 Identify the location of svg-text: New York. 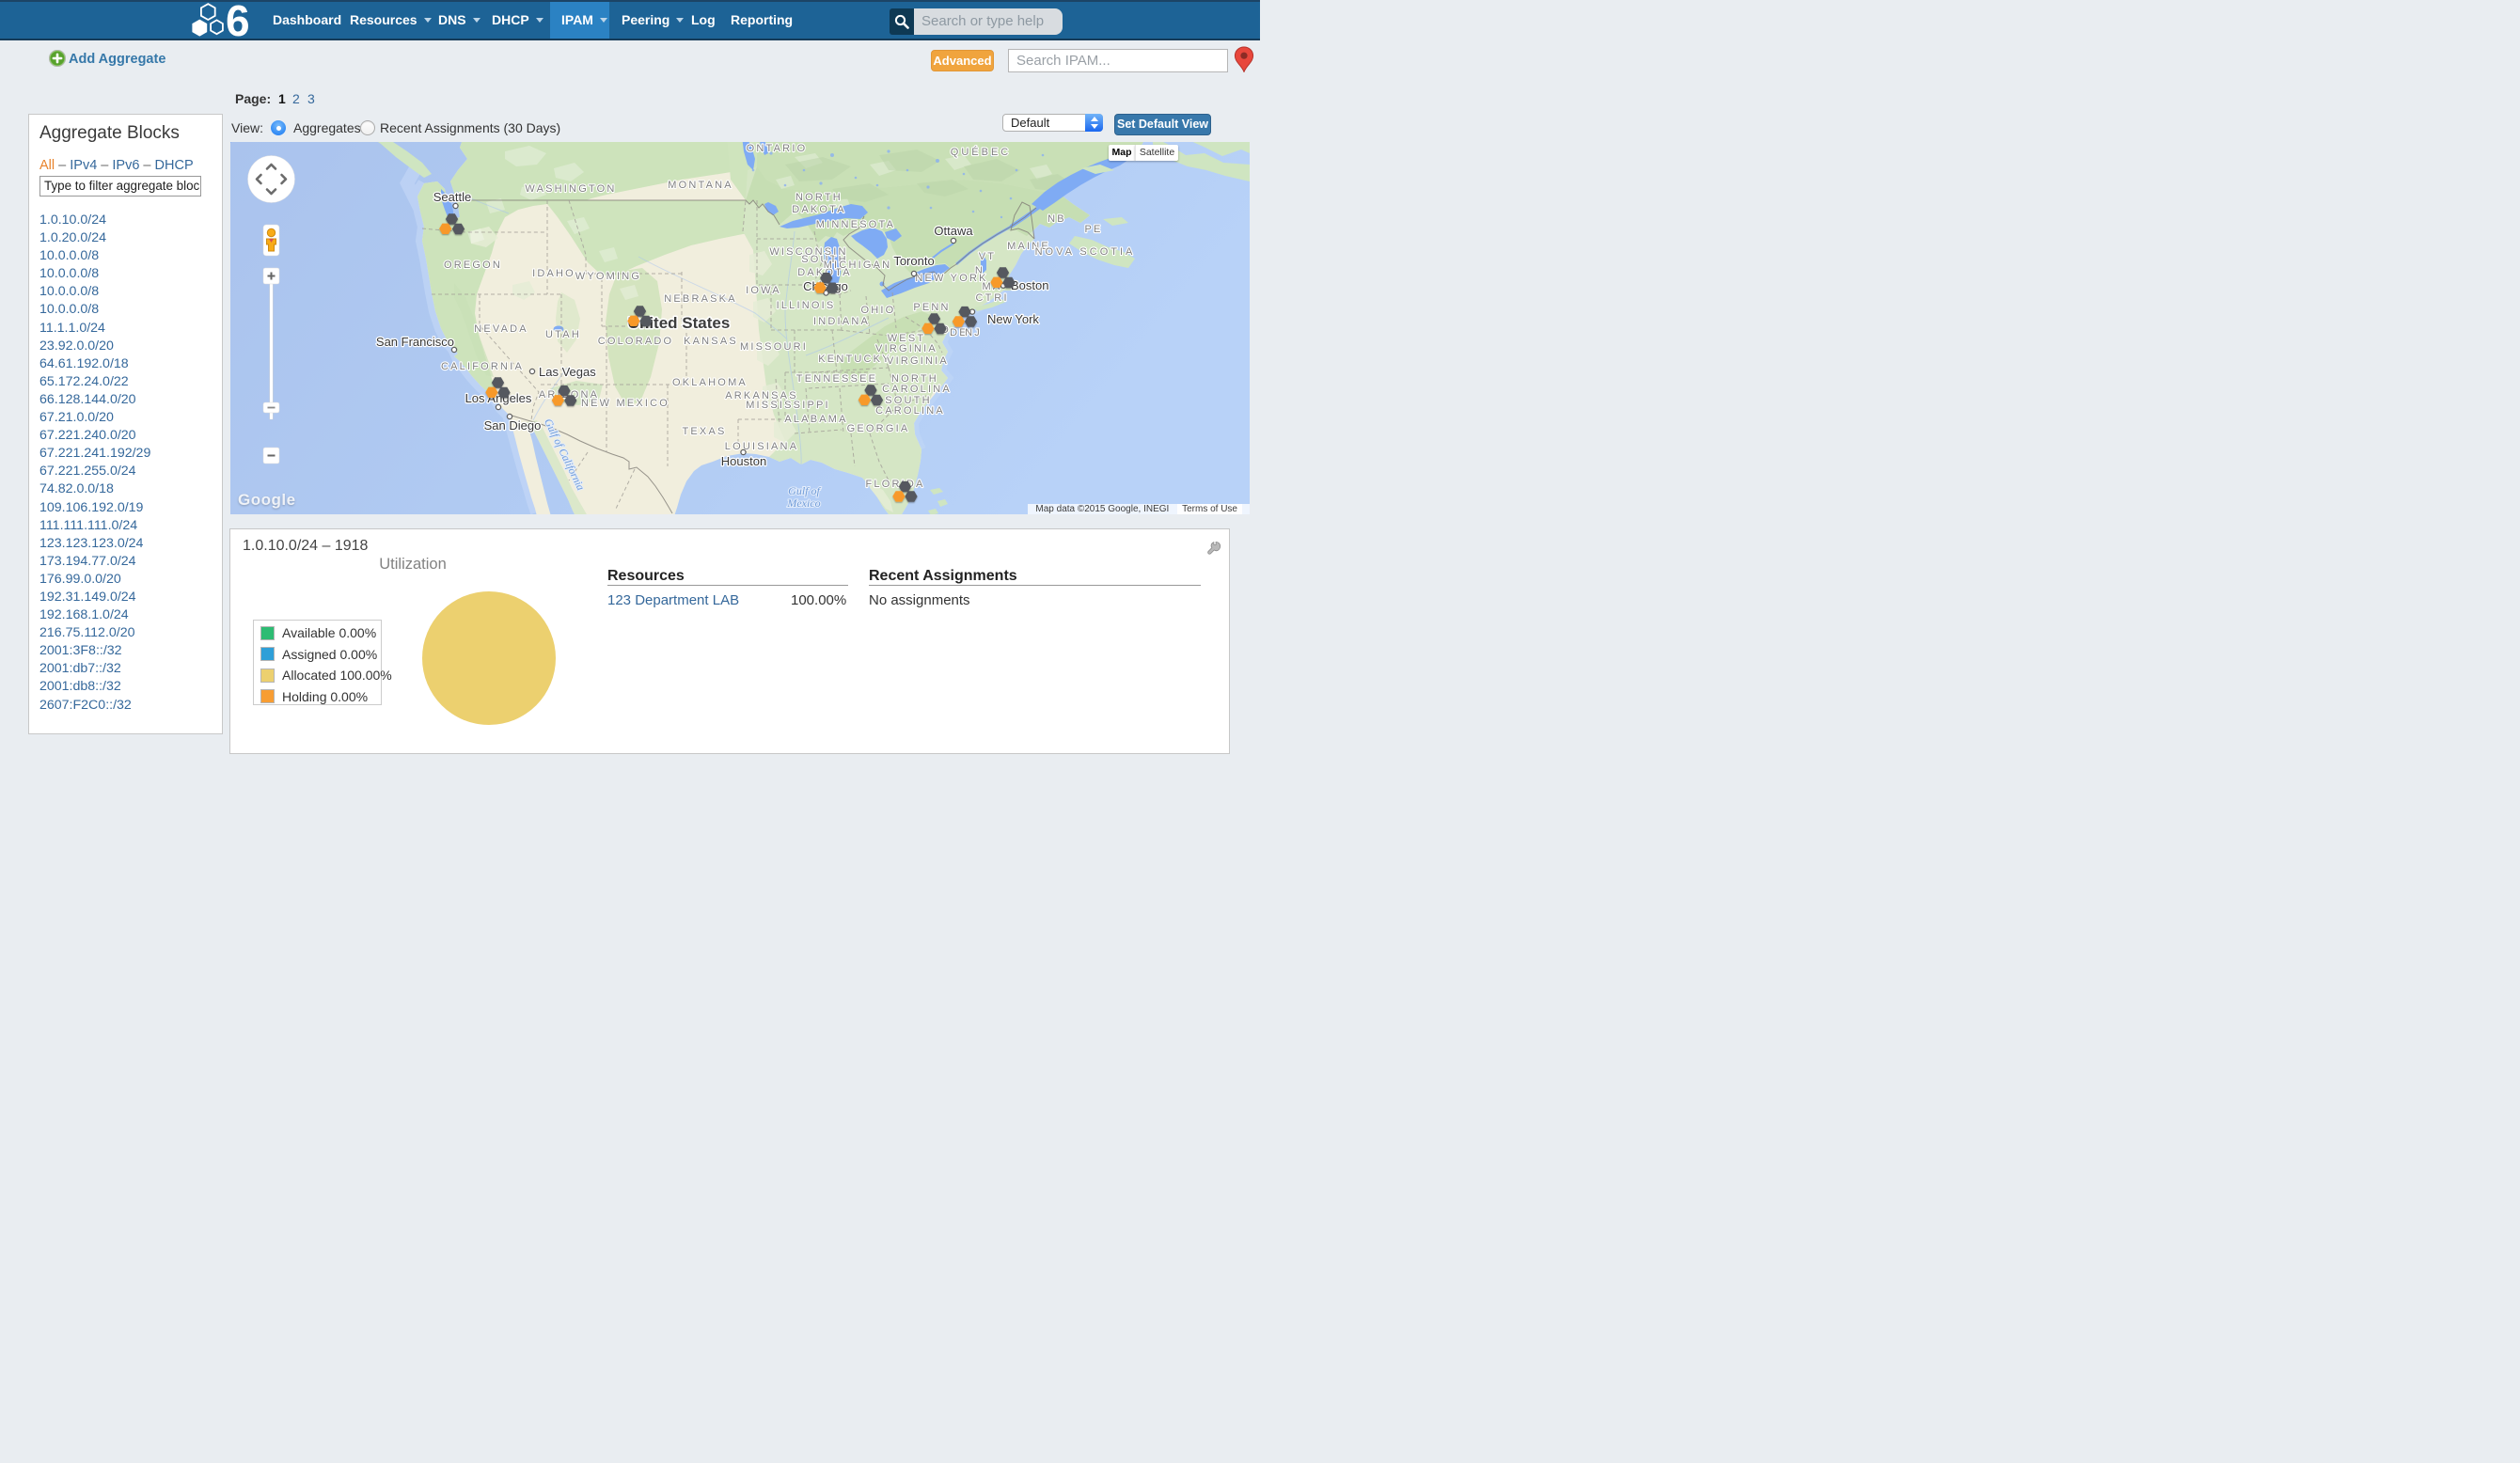
(1013, 319).